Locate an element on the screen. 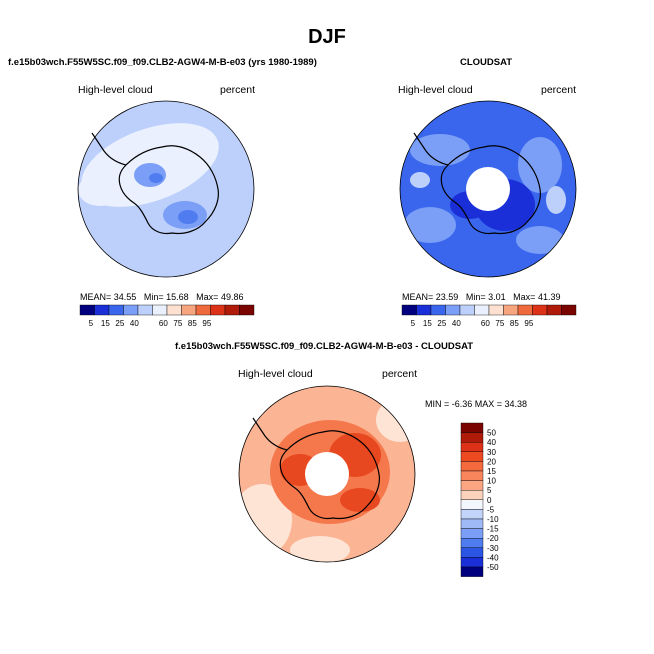 The height and width of the screenshot is (654, 654). panel2-map is located at coordinates (488, 189).